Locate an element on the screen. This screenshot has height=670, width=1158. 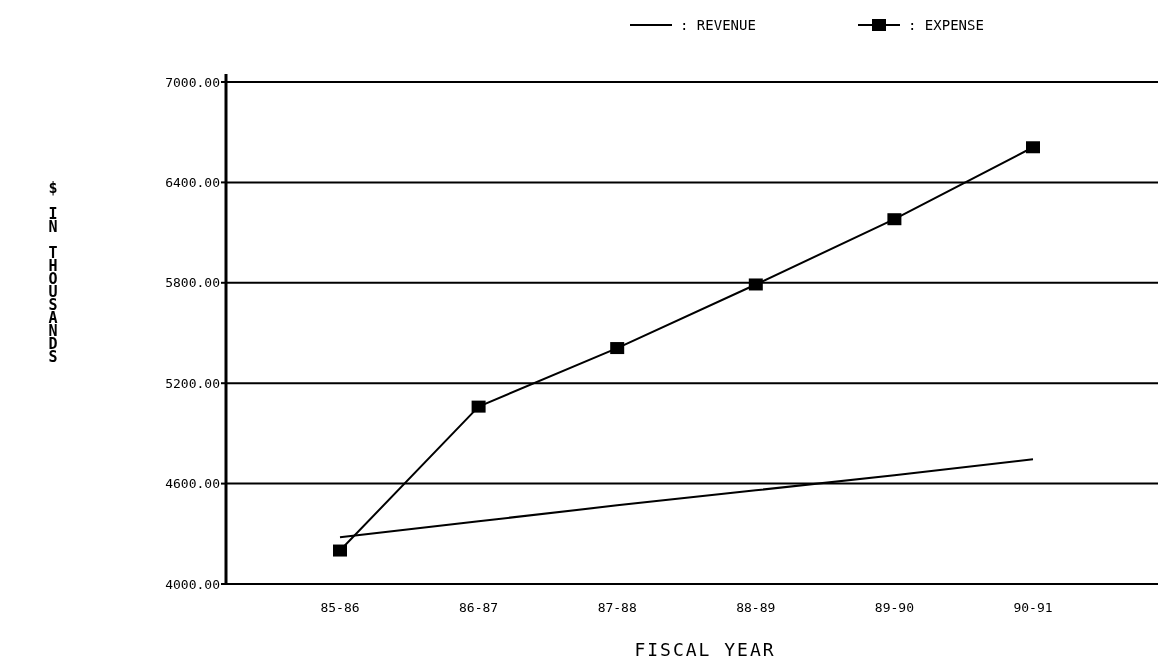
text: $ IN THOUSANDS is located at coordinates (53, 272).